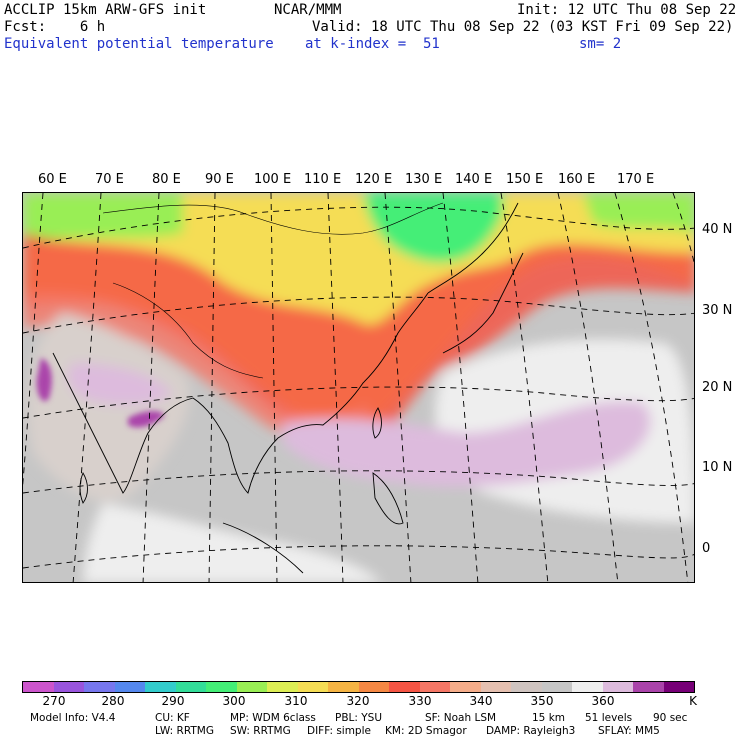 This screenshot has height=740, width=740. Describe the element at coordinates (524, 387) in the screenshot. I see `meridian-140e` at that location.